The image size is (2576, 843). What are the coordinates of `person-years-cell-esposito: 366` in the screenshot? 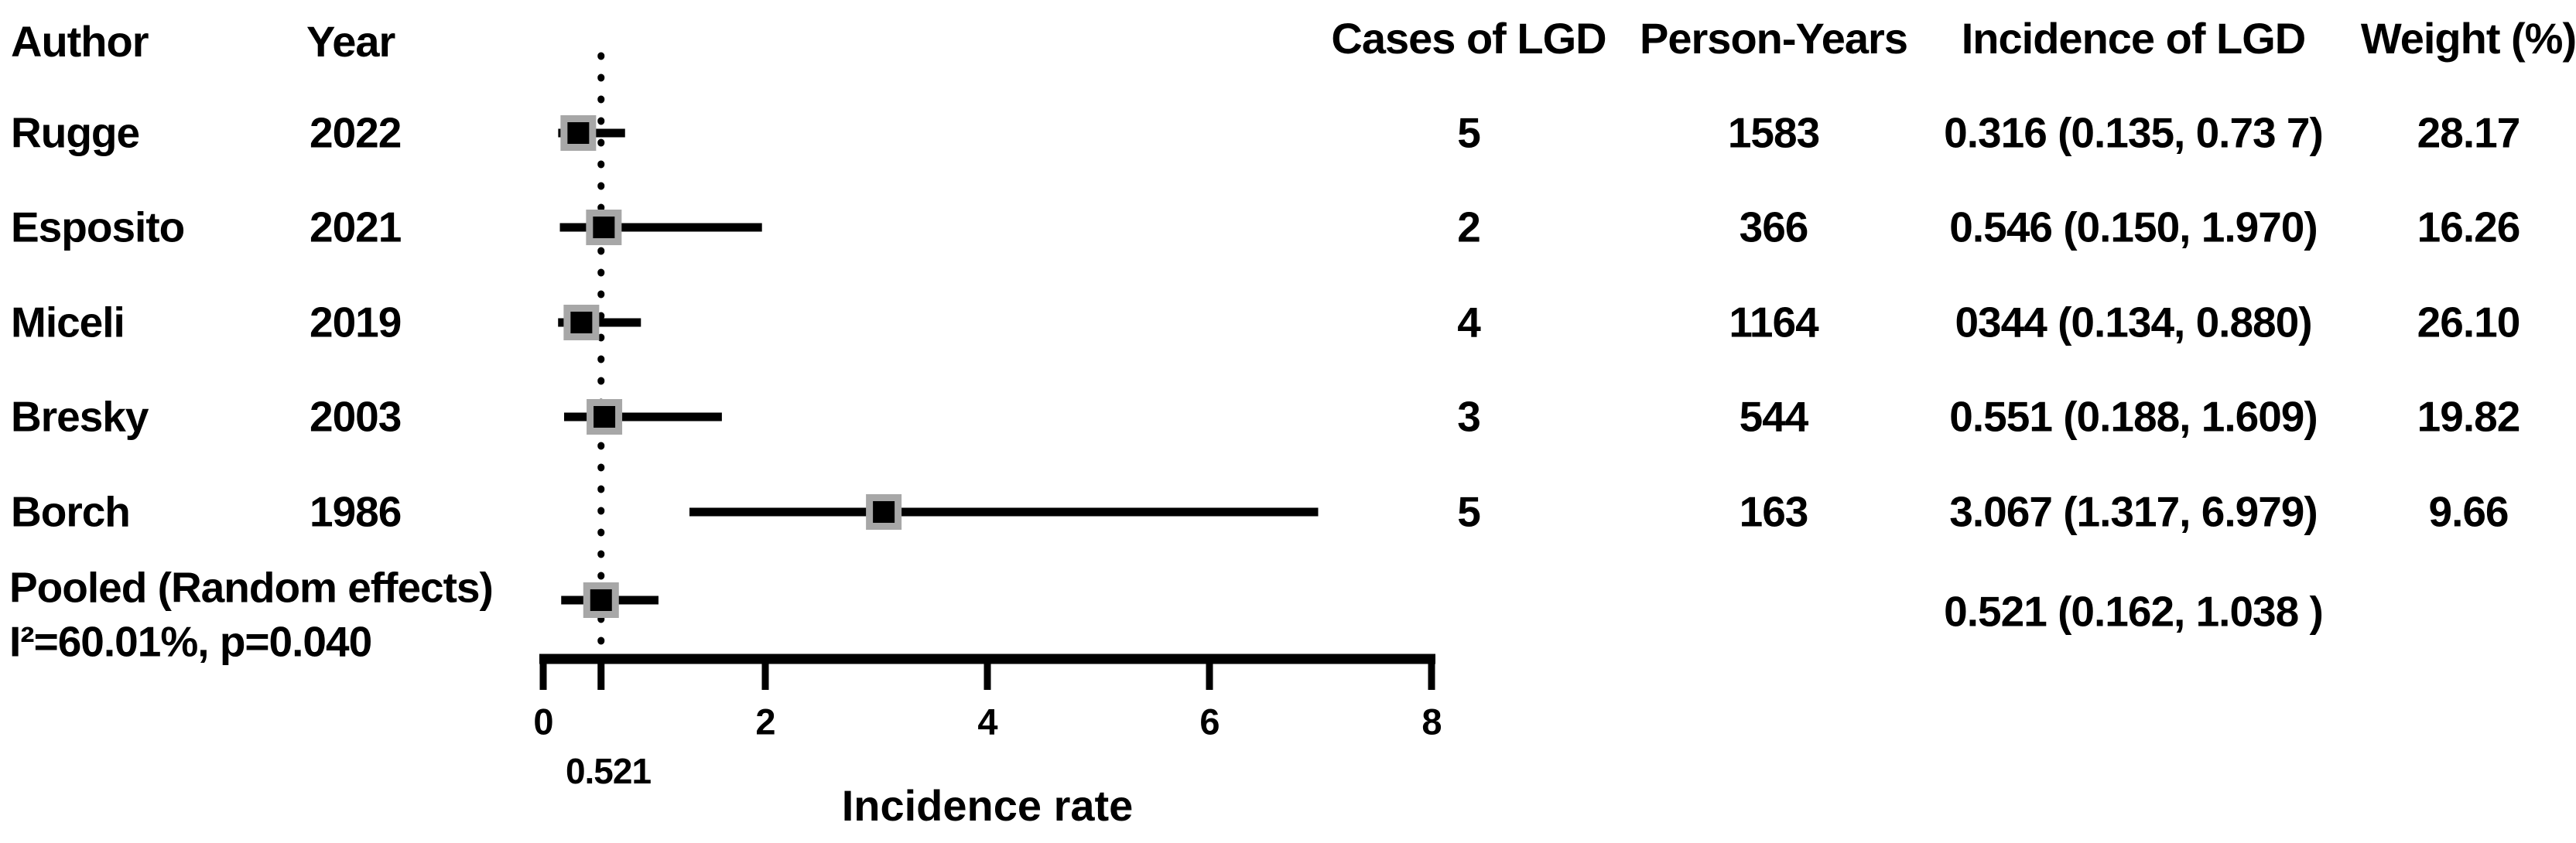 It's located at (1774, 227).